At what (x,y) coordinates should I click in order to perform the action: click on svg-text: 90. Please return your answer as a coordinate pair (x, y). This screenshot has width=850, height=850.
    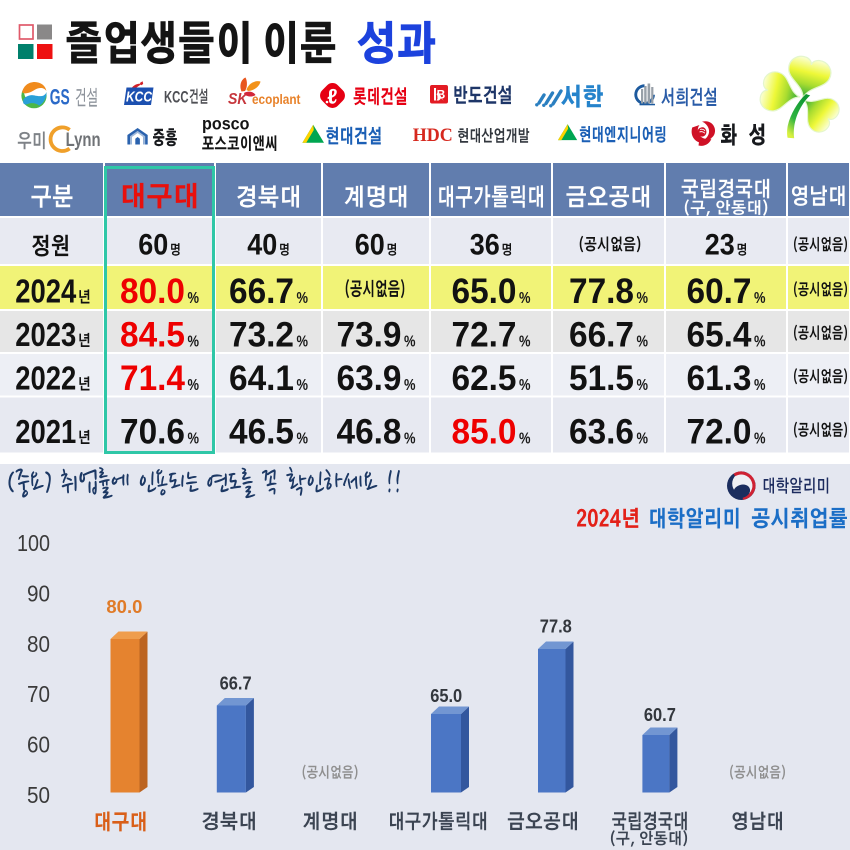
    Looking at the image, I should click on (38, 593).